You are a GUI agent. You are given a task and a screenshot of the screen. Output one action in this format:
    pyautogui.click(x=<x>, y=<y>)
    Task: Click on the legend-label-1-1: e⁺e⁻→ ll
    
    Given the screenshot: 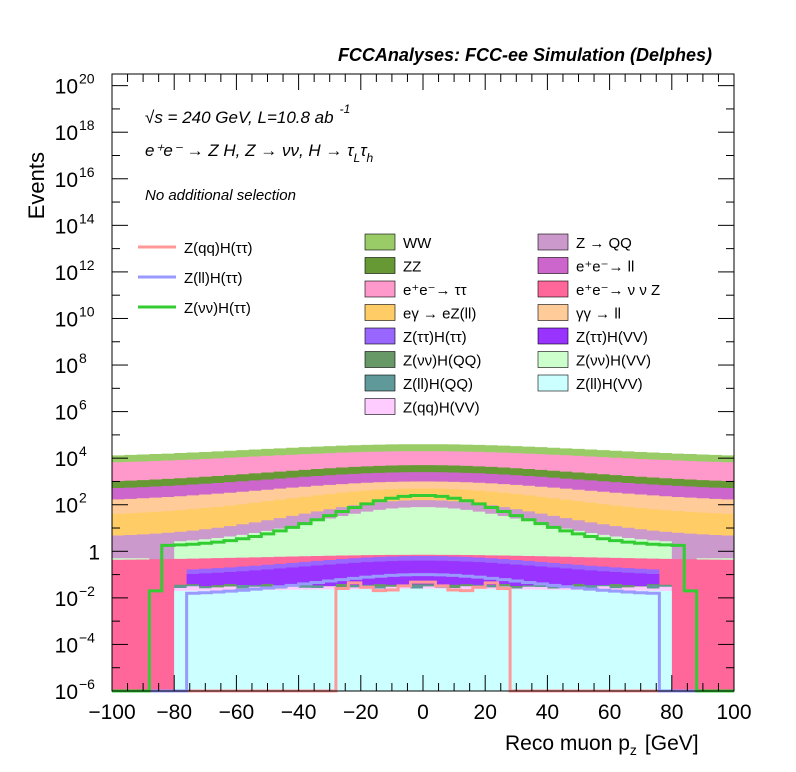 What is the action you would take?
    pyautogui.click(x=605, y=267)
    